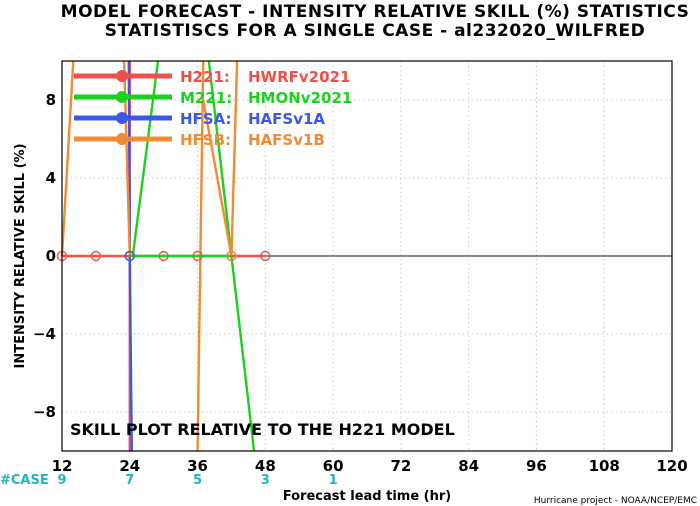 Image resolution: width=700 pixels, height=506 pixels. Describe the element at coordinates (400, 466) in the screenshot. I see `x-tick-72: 72` at that location.